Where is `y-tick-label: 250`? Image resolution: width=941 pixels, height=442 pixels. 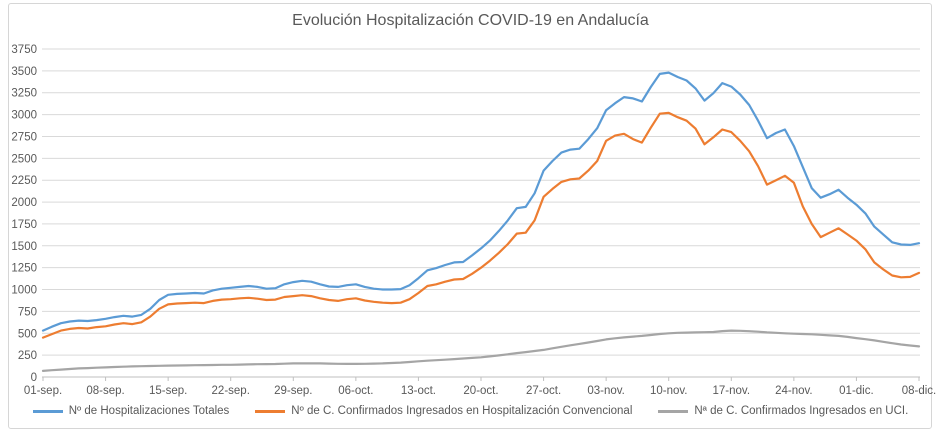
y-tick-label: 250 is located at coordinates (27, 356).